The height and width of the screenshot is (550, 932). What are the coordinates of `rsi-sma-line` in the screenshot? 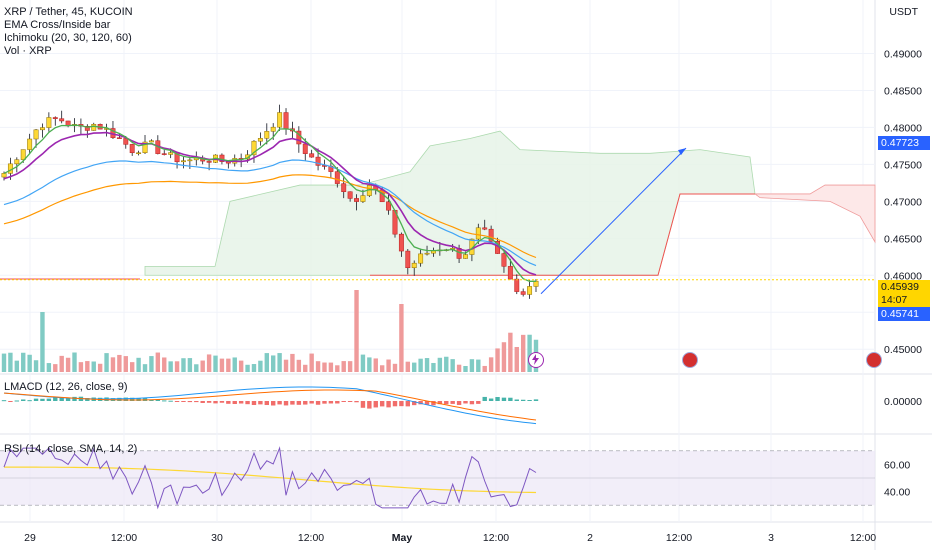 It's located at (270, 480).